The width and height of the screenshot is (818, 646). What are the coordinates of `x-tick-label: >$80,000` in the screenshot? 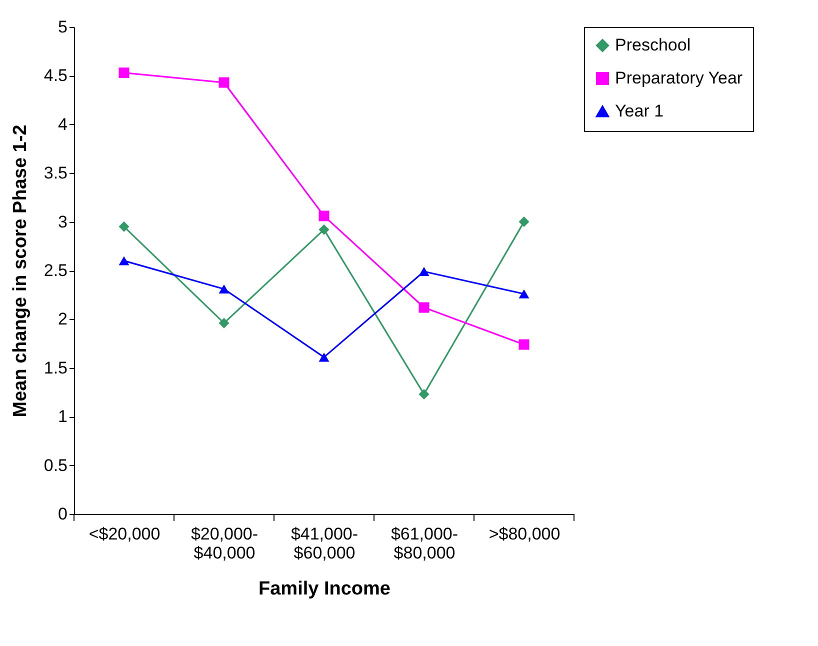 It's located at (524, 534).